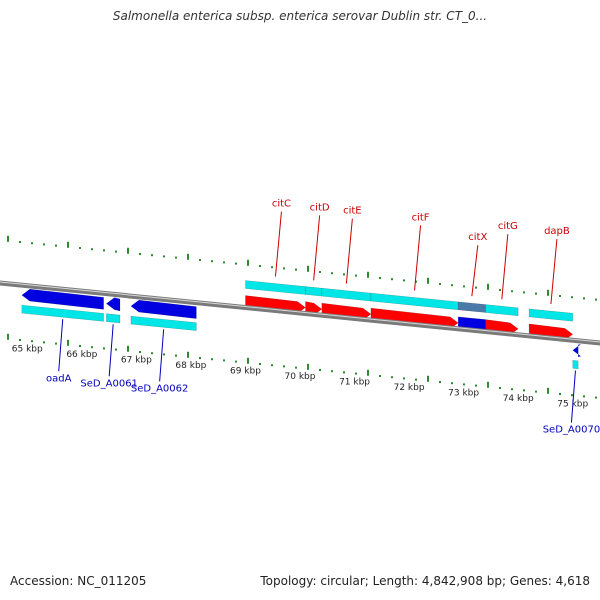 This screenshot has height=600, width=600. What do you see at coordinates (471, 307) in the screenshot?
I see `forward-feature-bar` at bounding box center [471, 307].